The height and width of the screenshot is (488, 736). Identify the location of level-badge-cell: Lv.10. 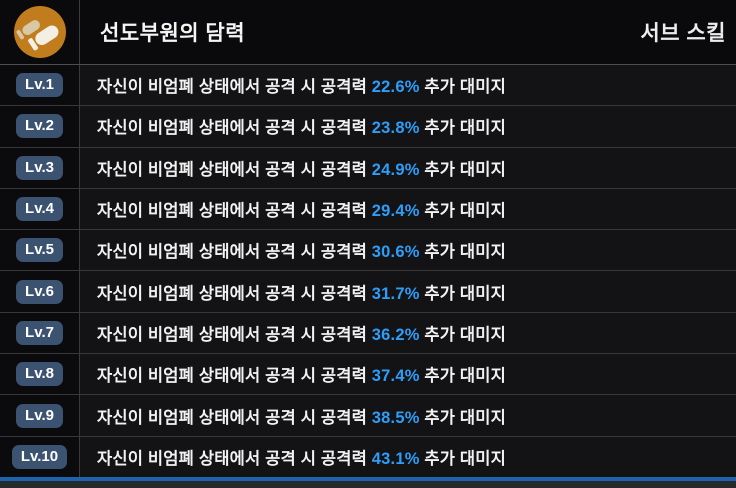
(40, 456).